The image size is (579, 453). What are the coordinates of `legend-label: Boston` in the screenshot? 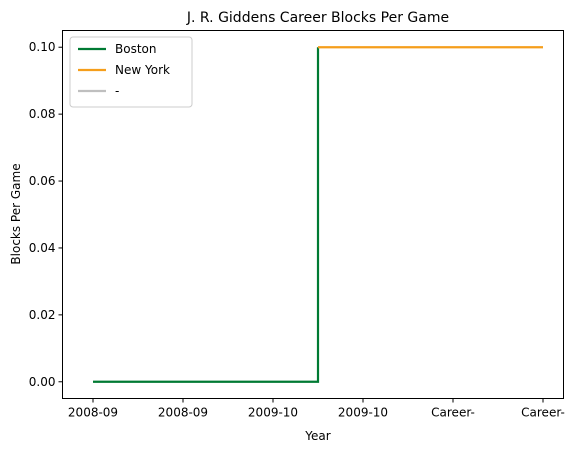 It's located at (135, 49).